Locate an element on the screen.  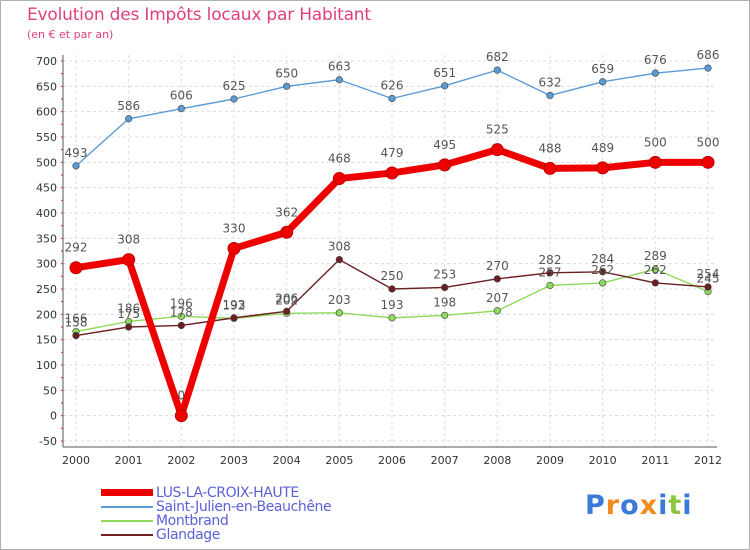
x-tick-label: 2006 is located at coordinates (392, 460).